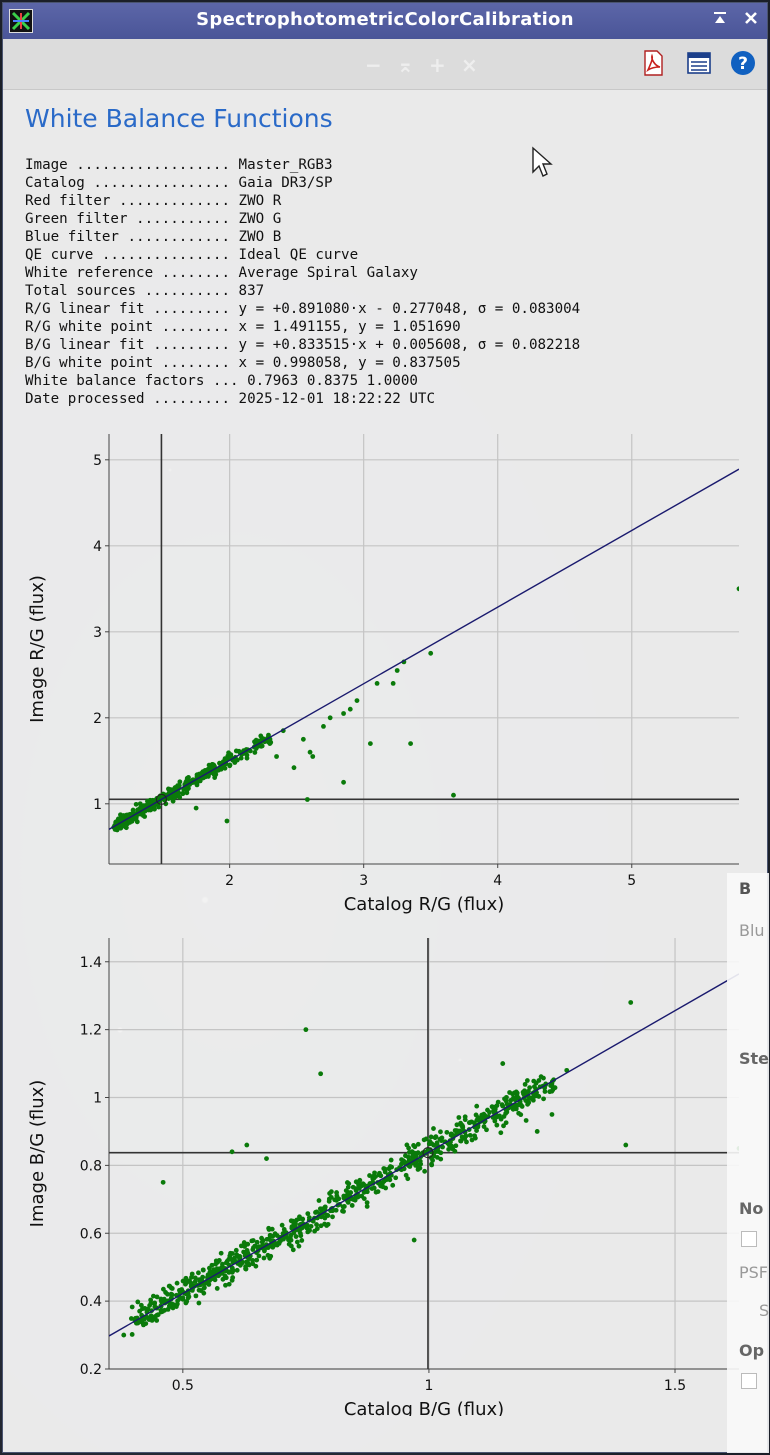 This screenshot has height=1455, width=770. Describe the element at coordinates (260, 237) in the screenshot. I see `report-value: ZWO B` at that location.